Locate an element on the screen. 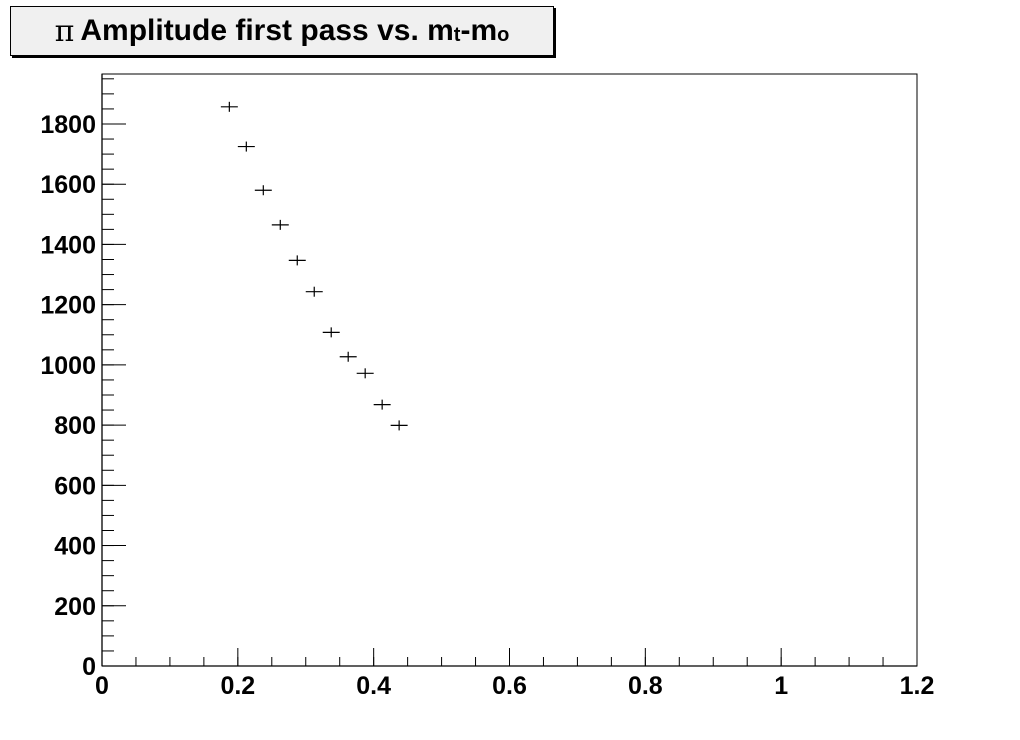 The width and height of the screenshot is (1020, 740). y-tick-label: 1800 is located at coordinates (68, 125).